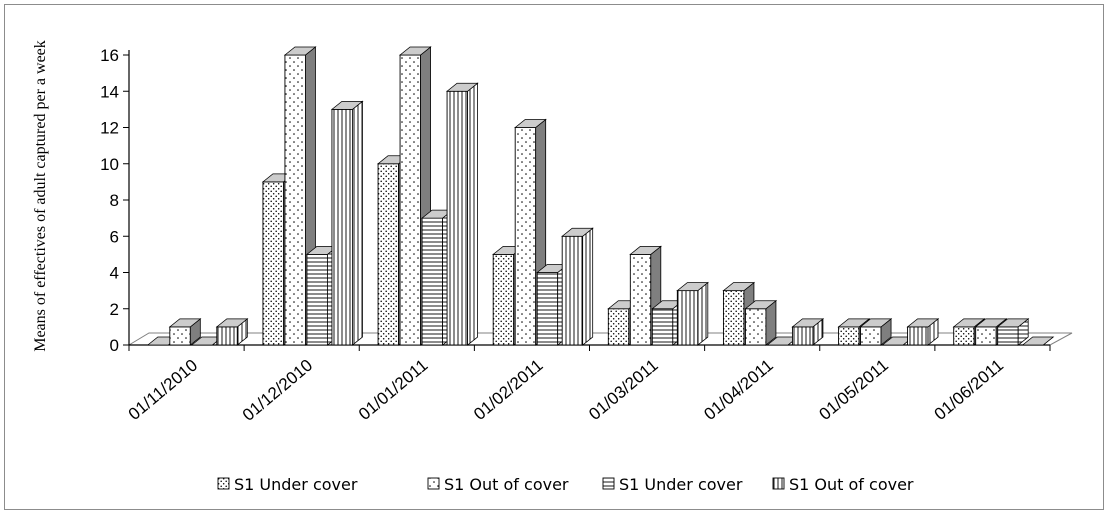 The image size is (1110, 516). What do you see at coordinates (109, 164) in the screenshot?
I see `y-tick-label: 10` at bounding box center [109, 164].